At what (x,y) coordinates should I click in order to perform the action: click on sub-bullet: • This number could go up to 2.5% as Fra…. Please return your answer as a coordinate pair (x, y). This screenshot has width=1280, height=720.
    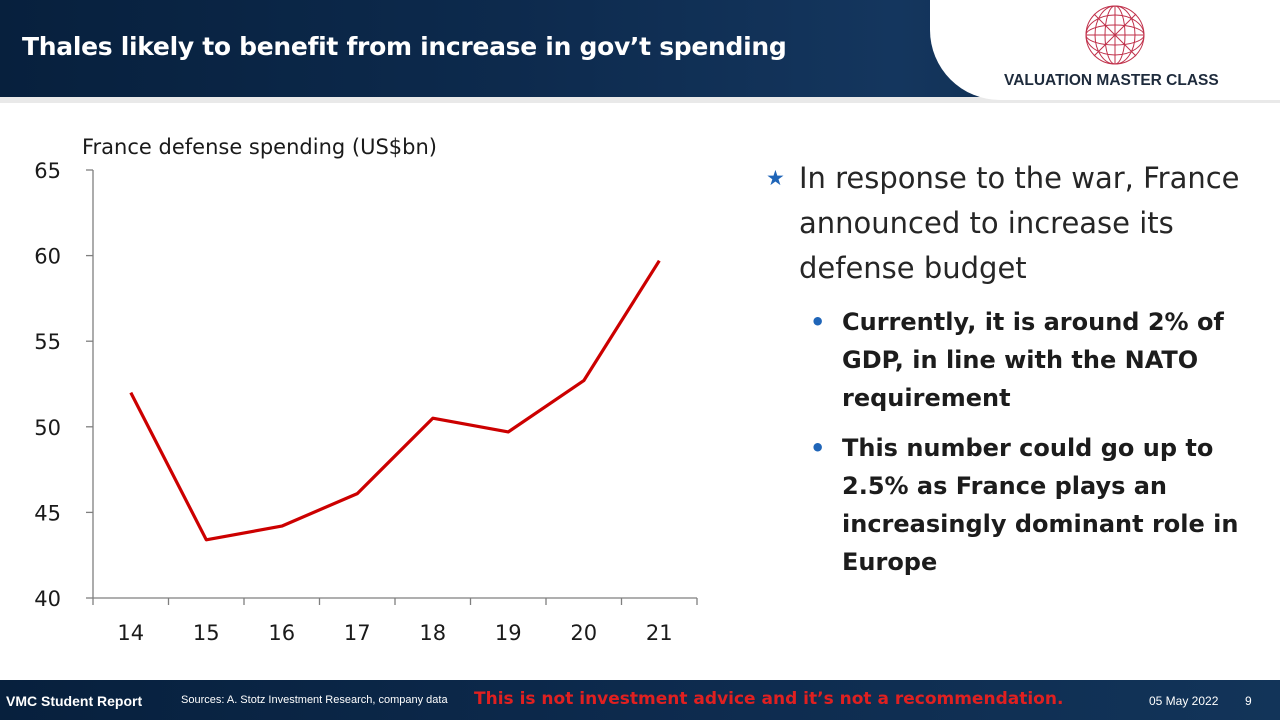
    Looking at the image, I should click on (1015, 505).